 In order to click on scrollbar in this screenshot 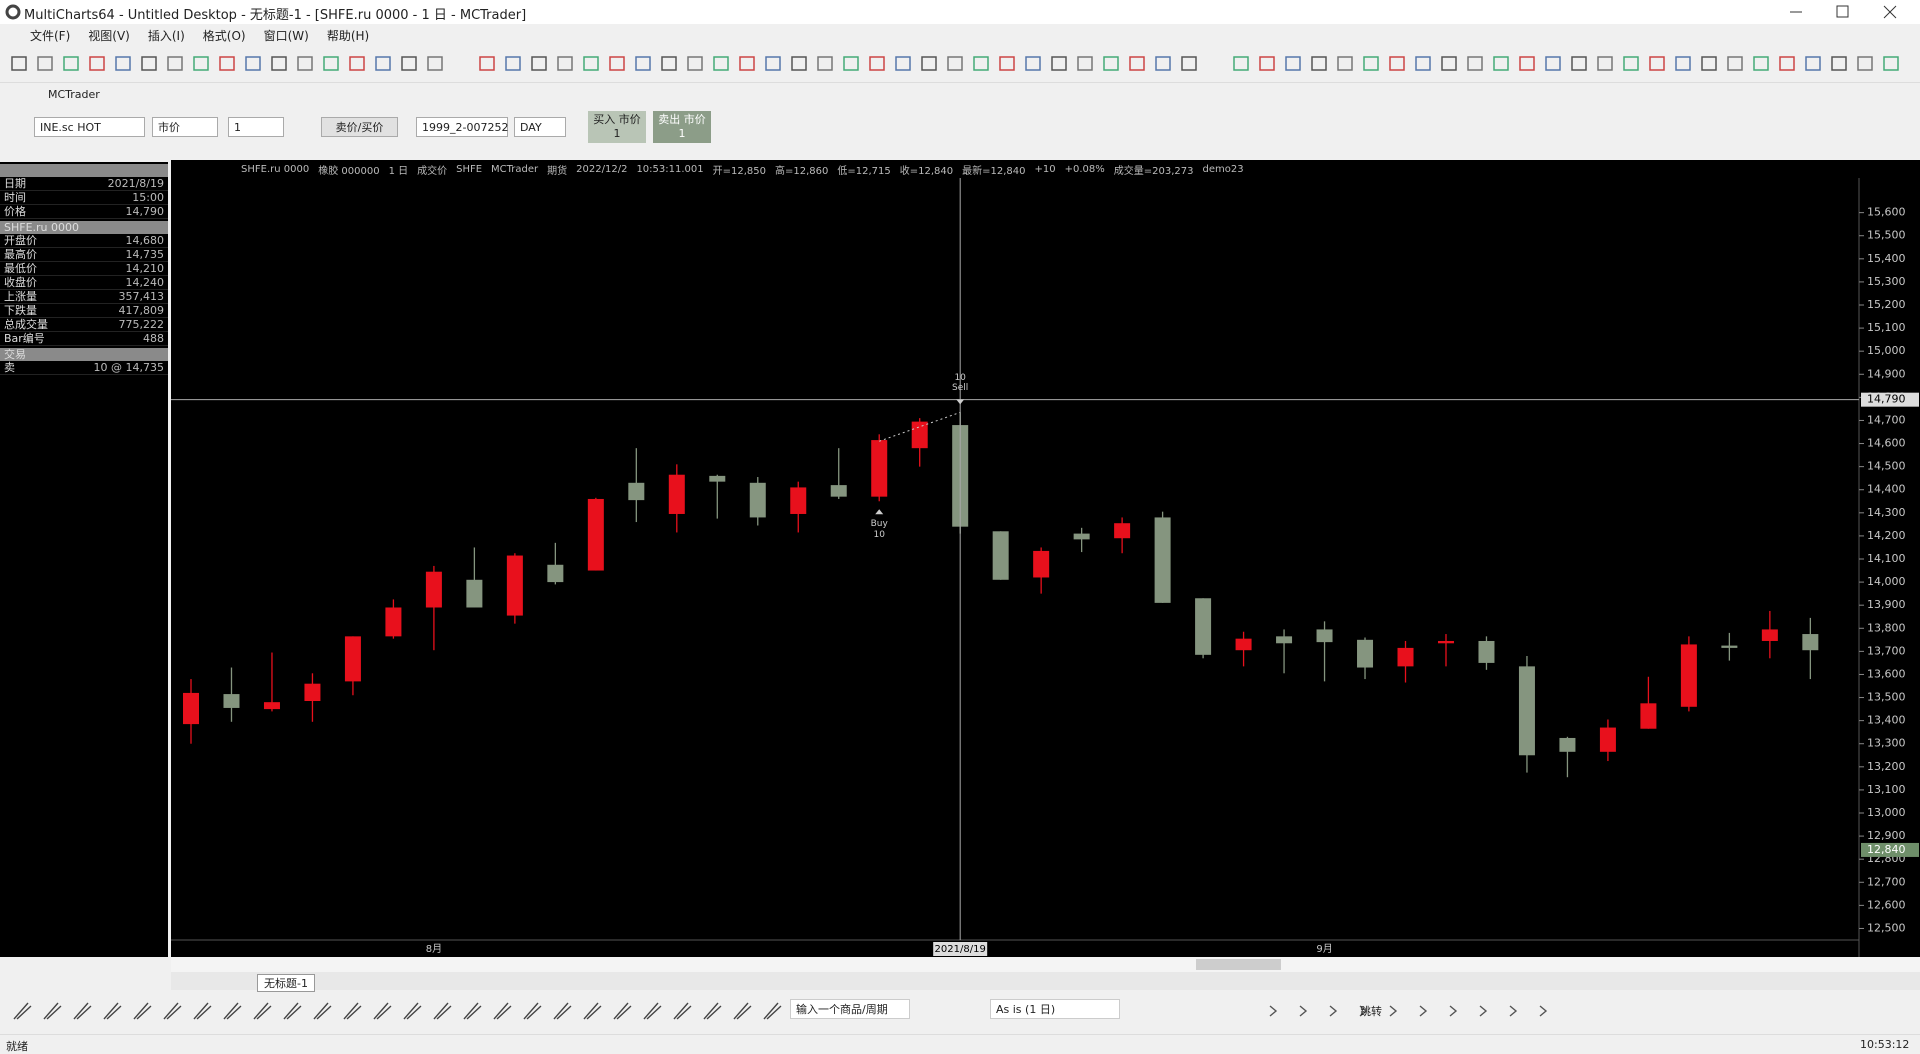, I will do `click(1045, 964)`.